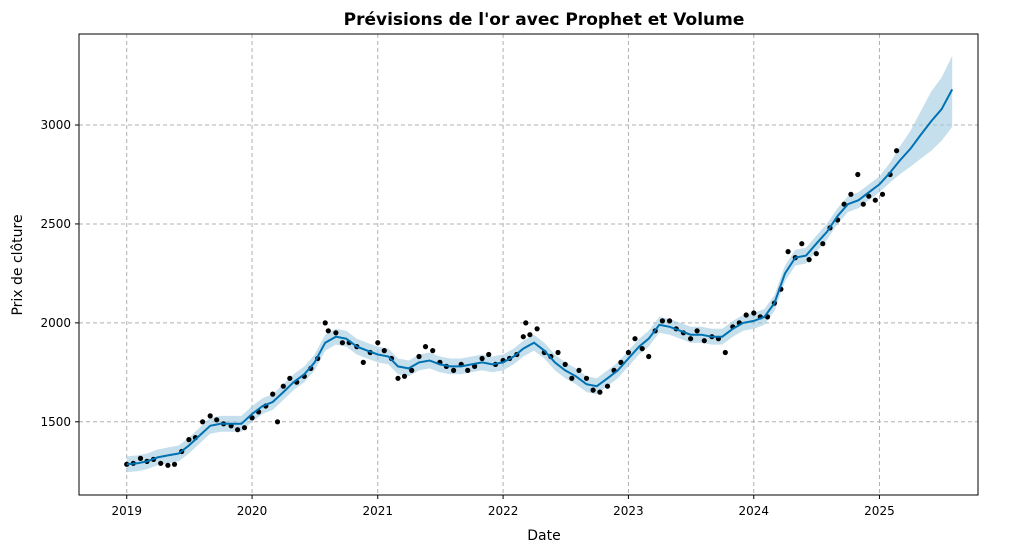 The height and width of the screenshot is (553, 1018). What do you see at coordinates (59, 273) in the screenshot?
I see `y-axis-ticks: 1500 2000 2500 3000` at bounding box center [59, 273].